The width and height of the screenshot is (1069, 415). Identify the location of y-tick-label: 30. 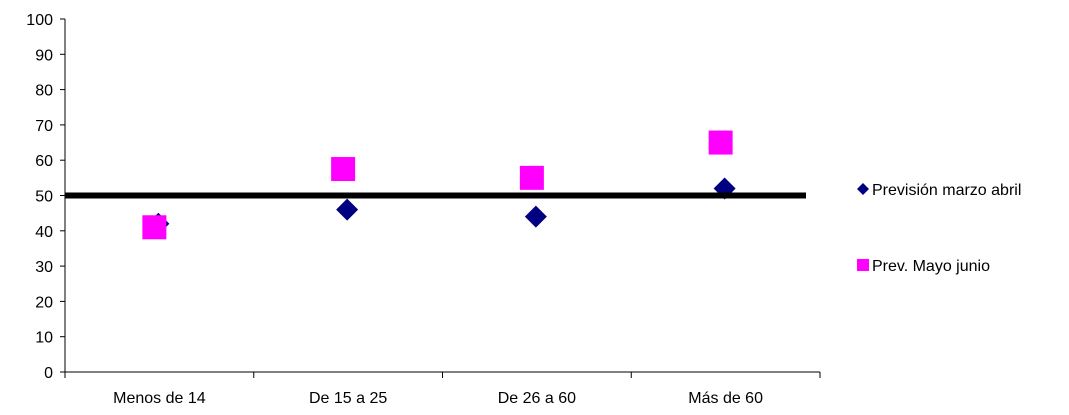
(44, 267).